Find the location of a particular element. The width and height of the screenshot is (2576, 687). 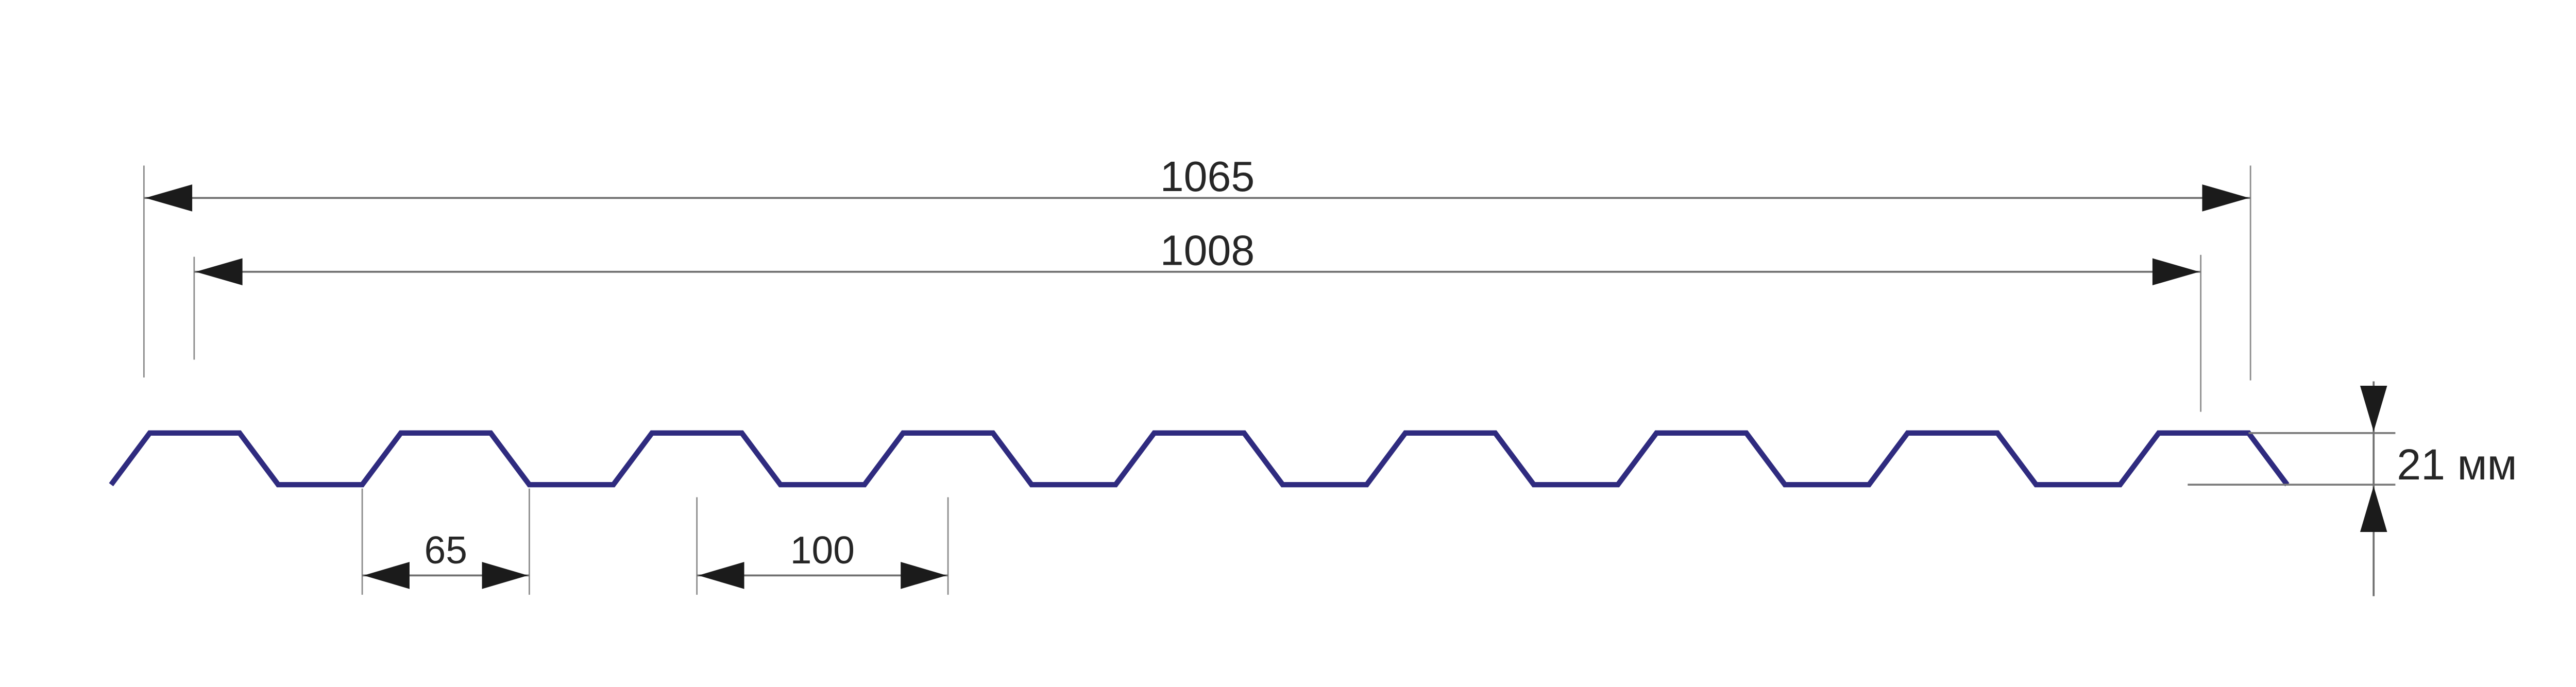

dimension-rib-base-width: 65 is located at coordinates (445, 541).